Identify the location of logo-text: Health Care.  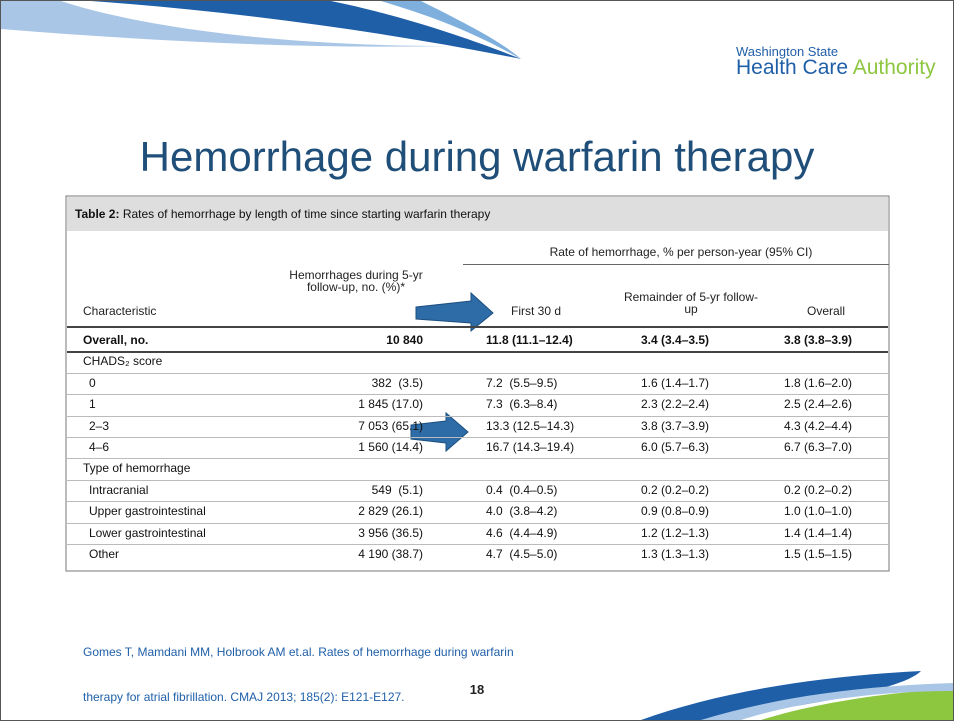
(794, 67).